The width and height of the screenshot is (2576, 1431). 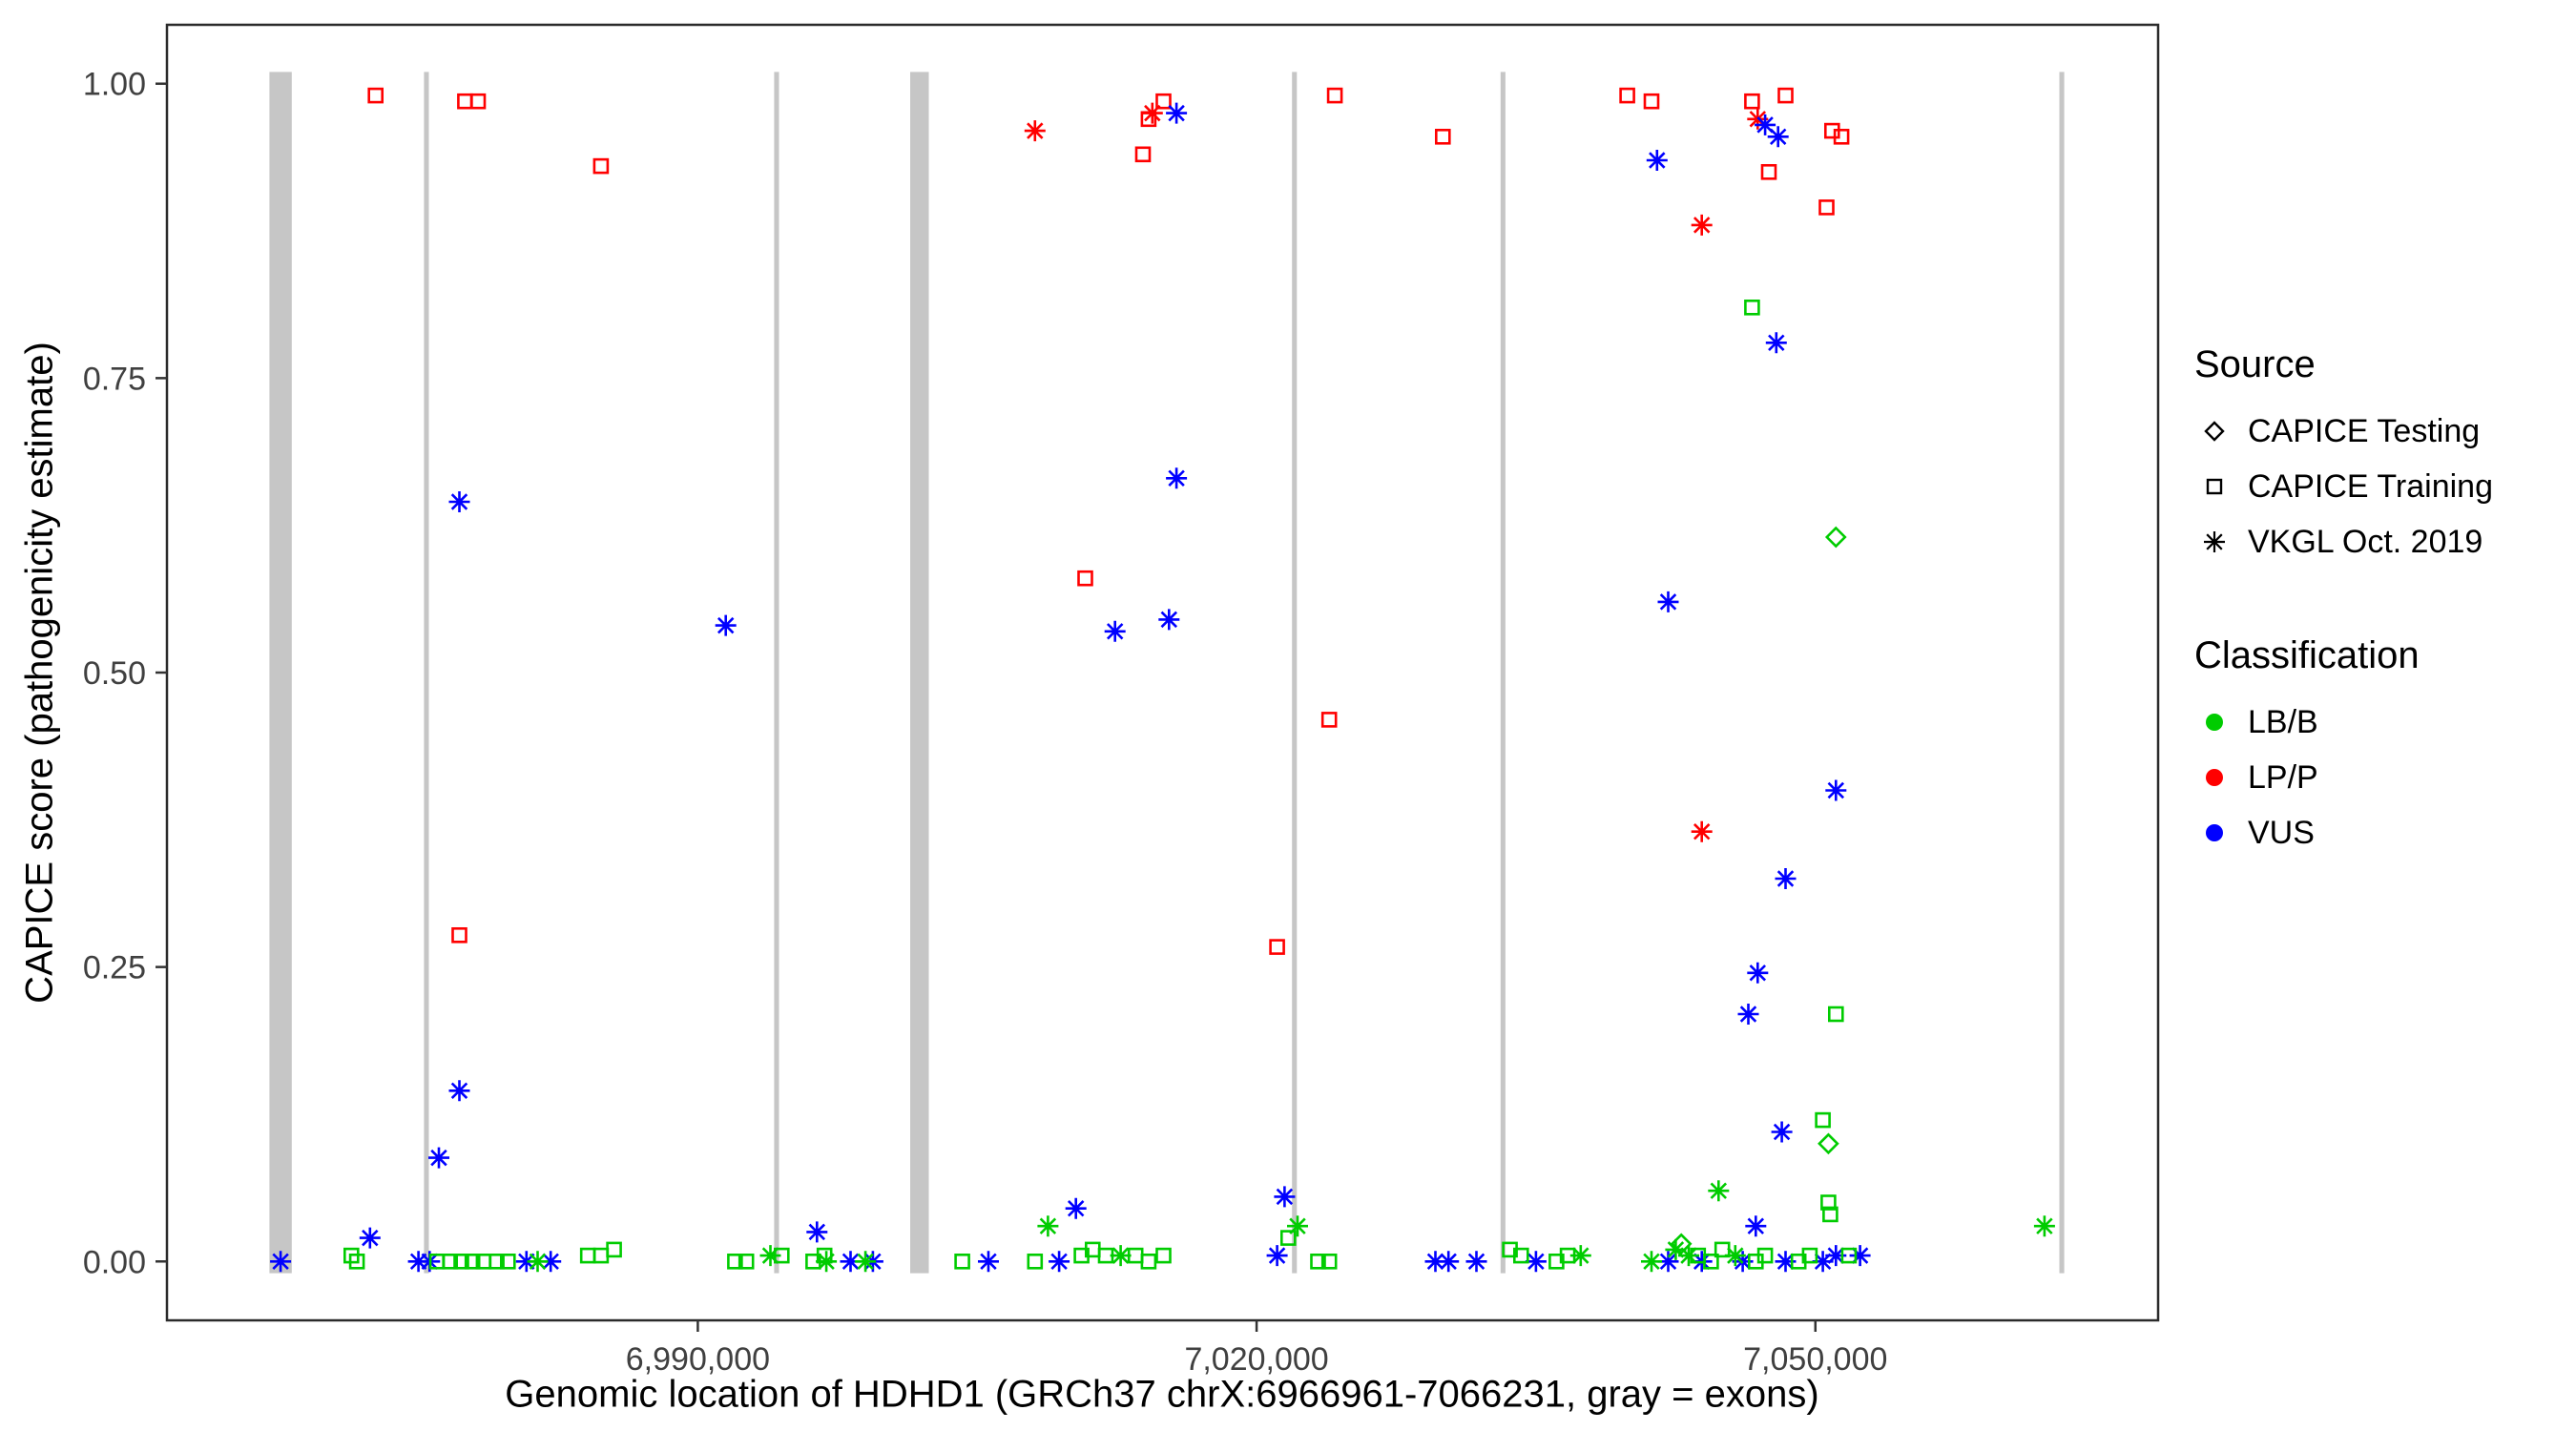 I want to click on lbb-color-dot-icon, so click(x=2214, y=722).